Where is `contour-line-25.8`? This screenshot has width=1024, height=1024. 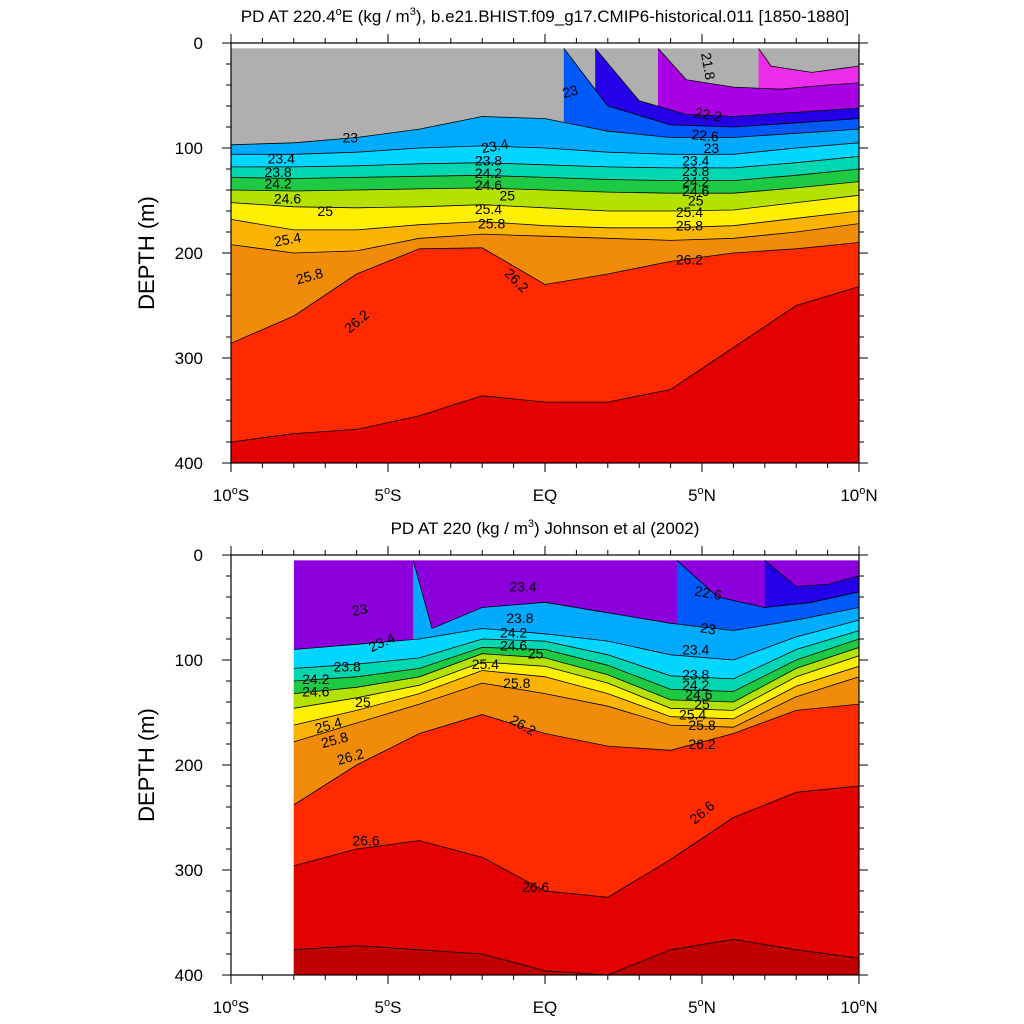
contour-line-25.8 is located at coordinates (545, 238).